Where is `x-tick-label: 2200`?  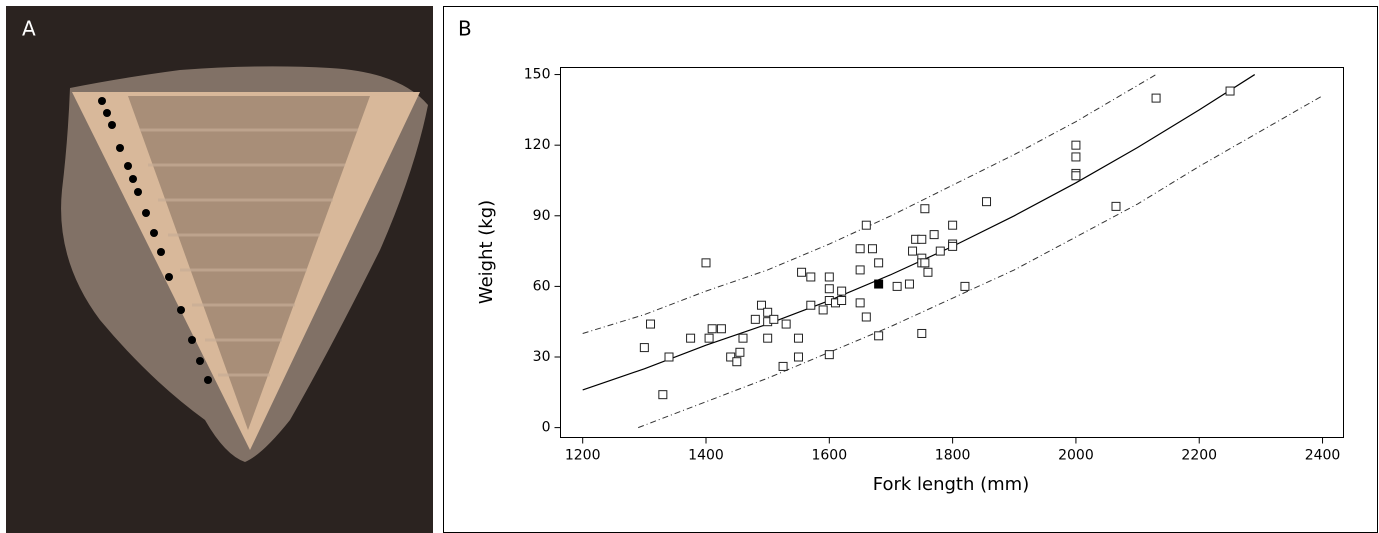
x-tick-label: 2200 is located at coordinates (1199, 456).